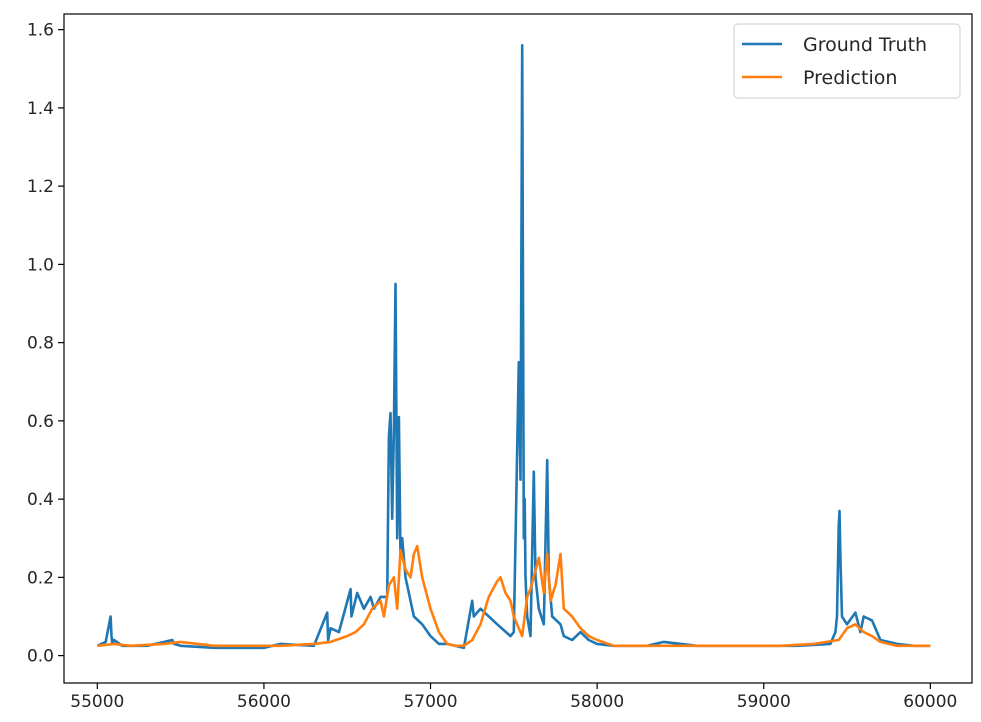 The width and height of the screenshot is (981, 722). What do you see at coordinates (40, 265) in the screenshot?
I see `y-tick-label: 1.0` at bounding box center [40, 265].